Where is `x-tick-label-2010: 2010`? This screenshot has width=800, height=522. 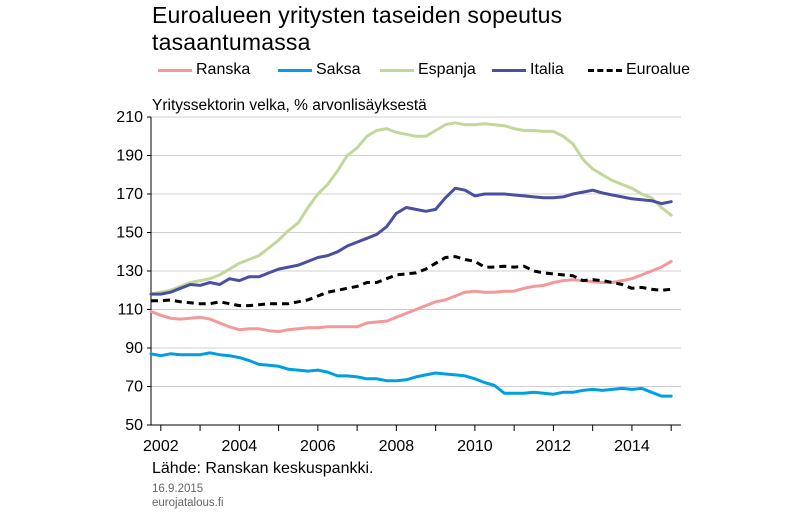
x-tick-label-2010: 2010 is located at coordinates (475, 446).